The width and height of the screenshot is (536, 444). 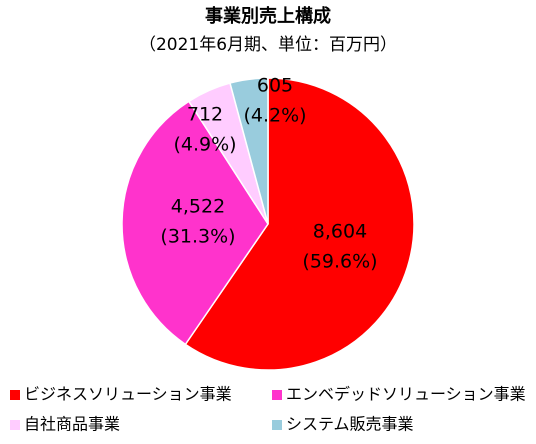 I want to click on legend-label: エンベデッドソリューション事業, so click(x=406, y=394).